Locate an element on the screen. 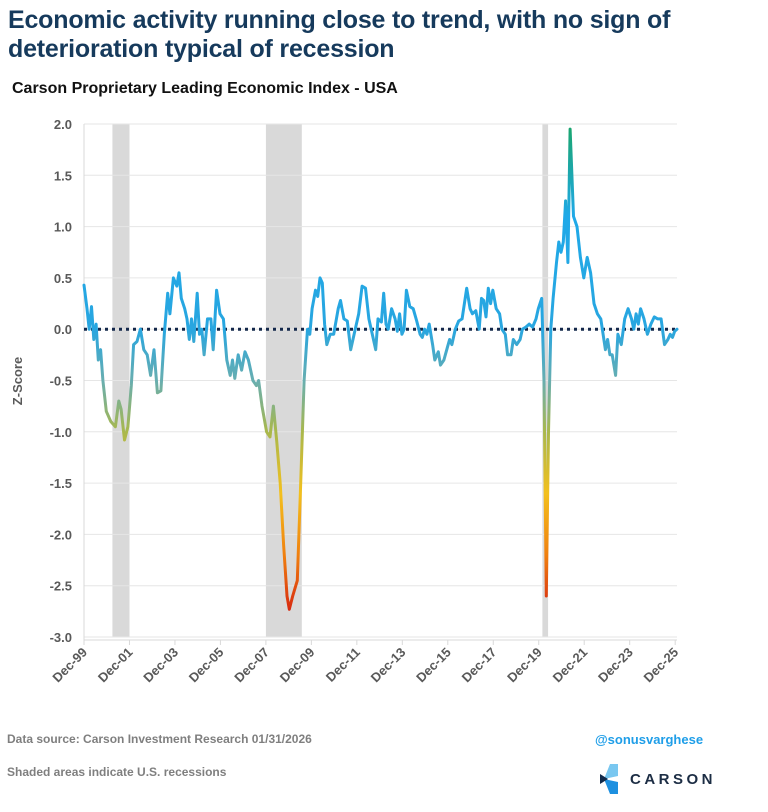 This screenshot has width=768, height=812. x-tick-label: Dec-11 is located at coordinates (343, 665).